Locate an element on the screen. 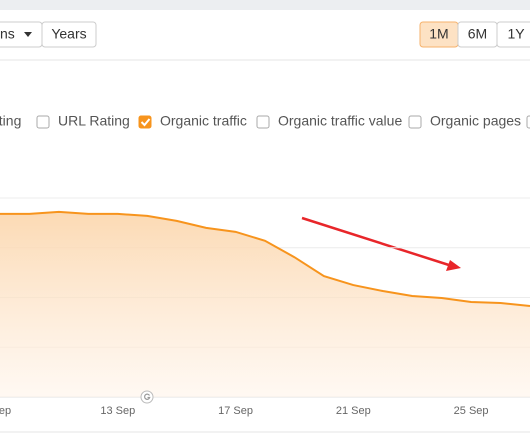 This screenshot has width=530, height=442. checkbox-label: Organic traffic is located at coordinates (203, 121).